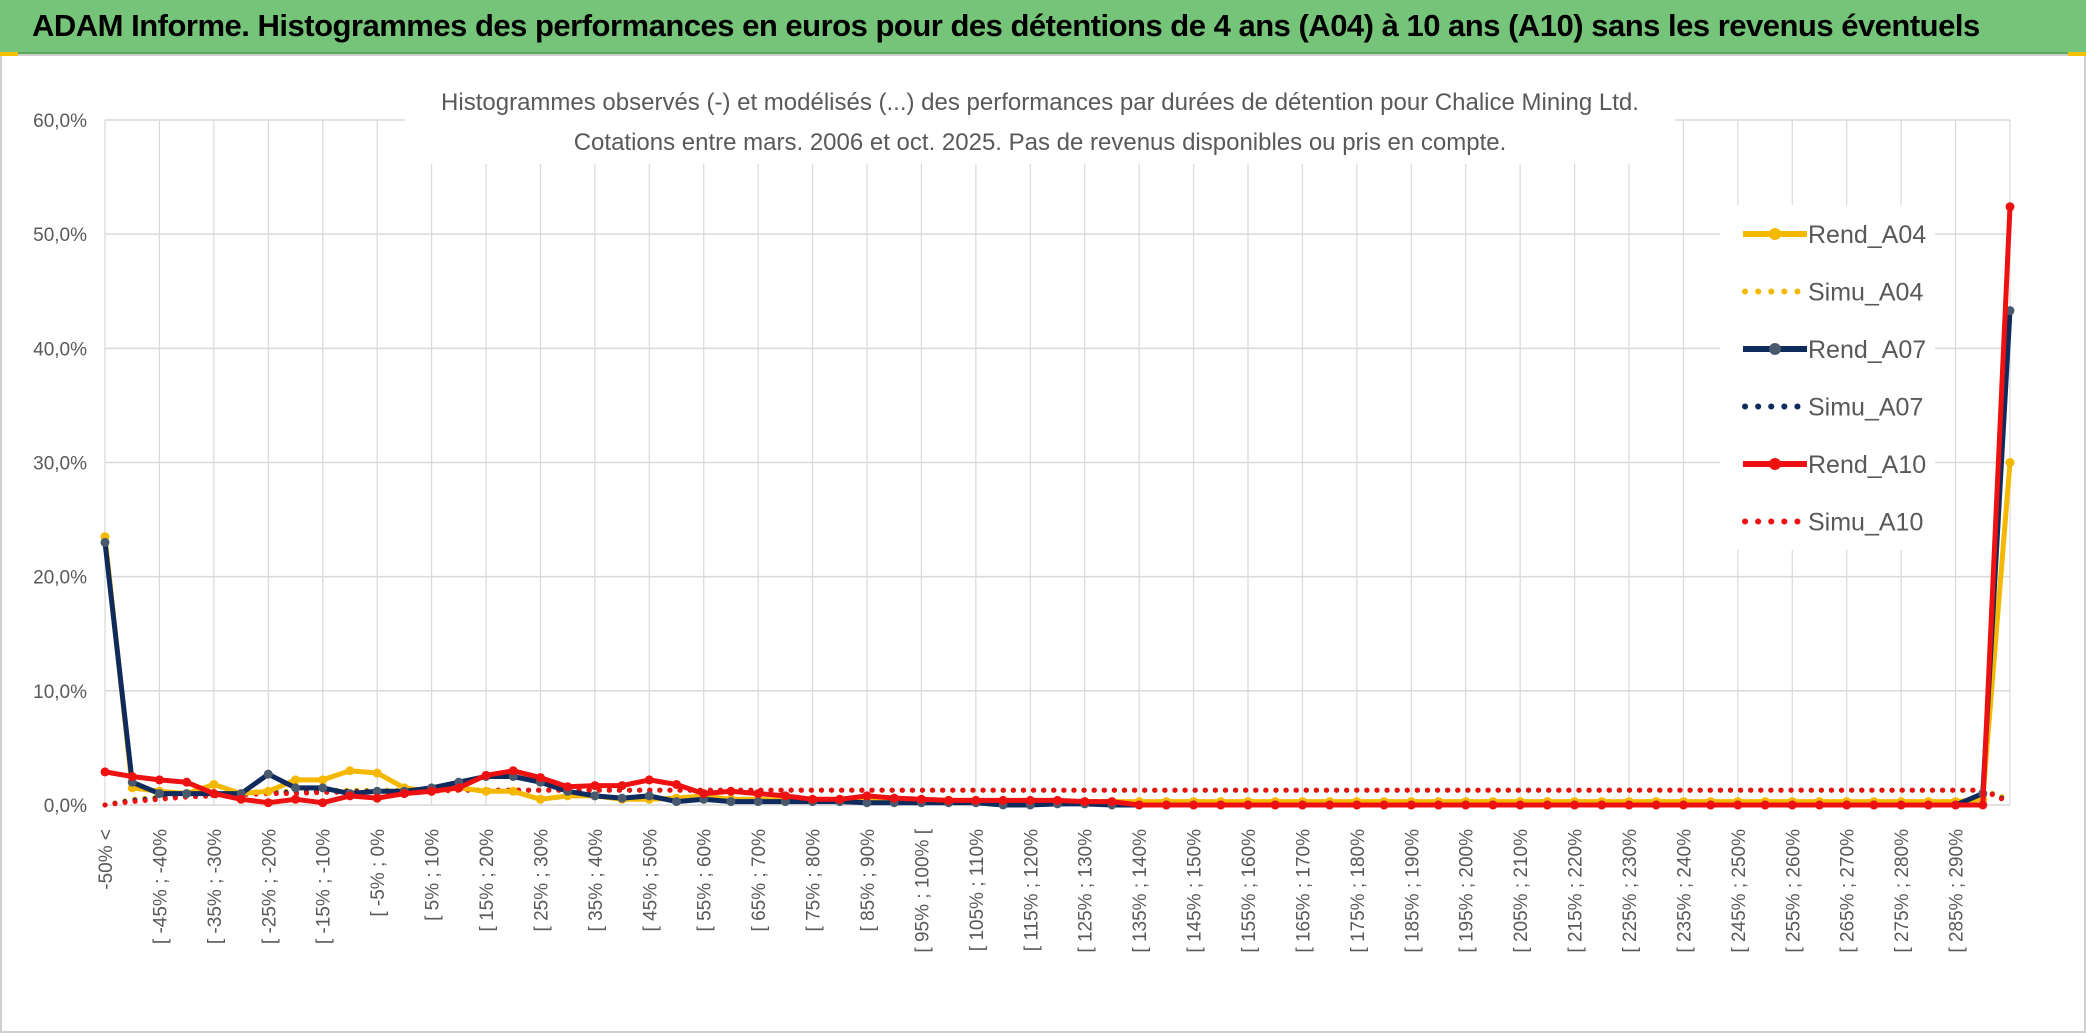 The width and height of the screenshot is (2086, 1033). What do you see at coordinates (106, 859) in the screenshot?
I see `x-tick-label: -50% <` at bounding box center [106, 859].